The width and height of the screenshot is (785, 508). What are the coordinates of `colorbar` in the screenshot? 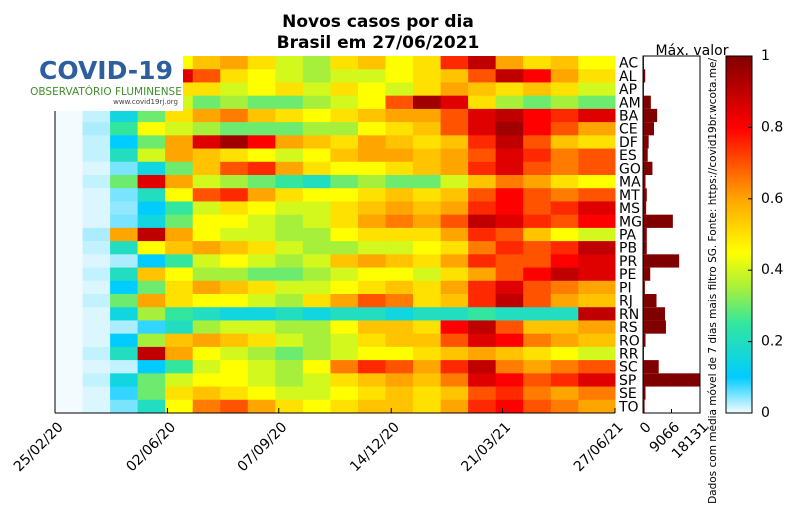 It's located at (739, 234).